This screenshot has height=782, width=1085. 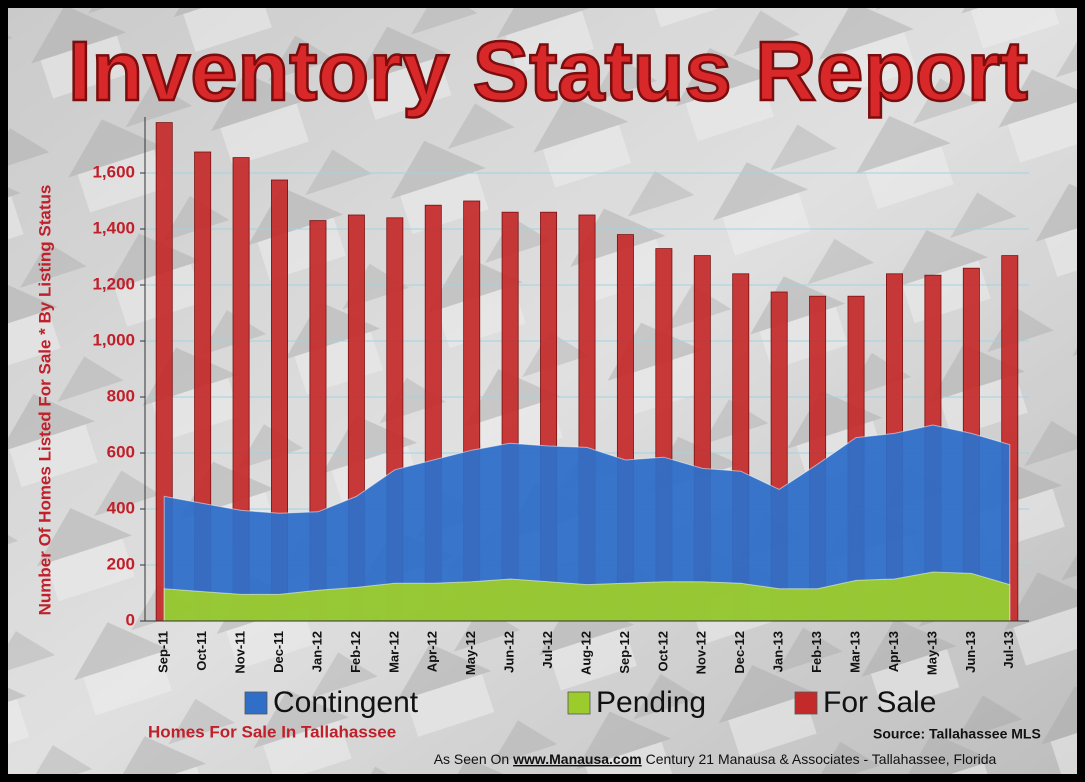 I want to click on x-tick-label: Oct-11, so click(x=201, y=651).